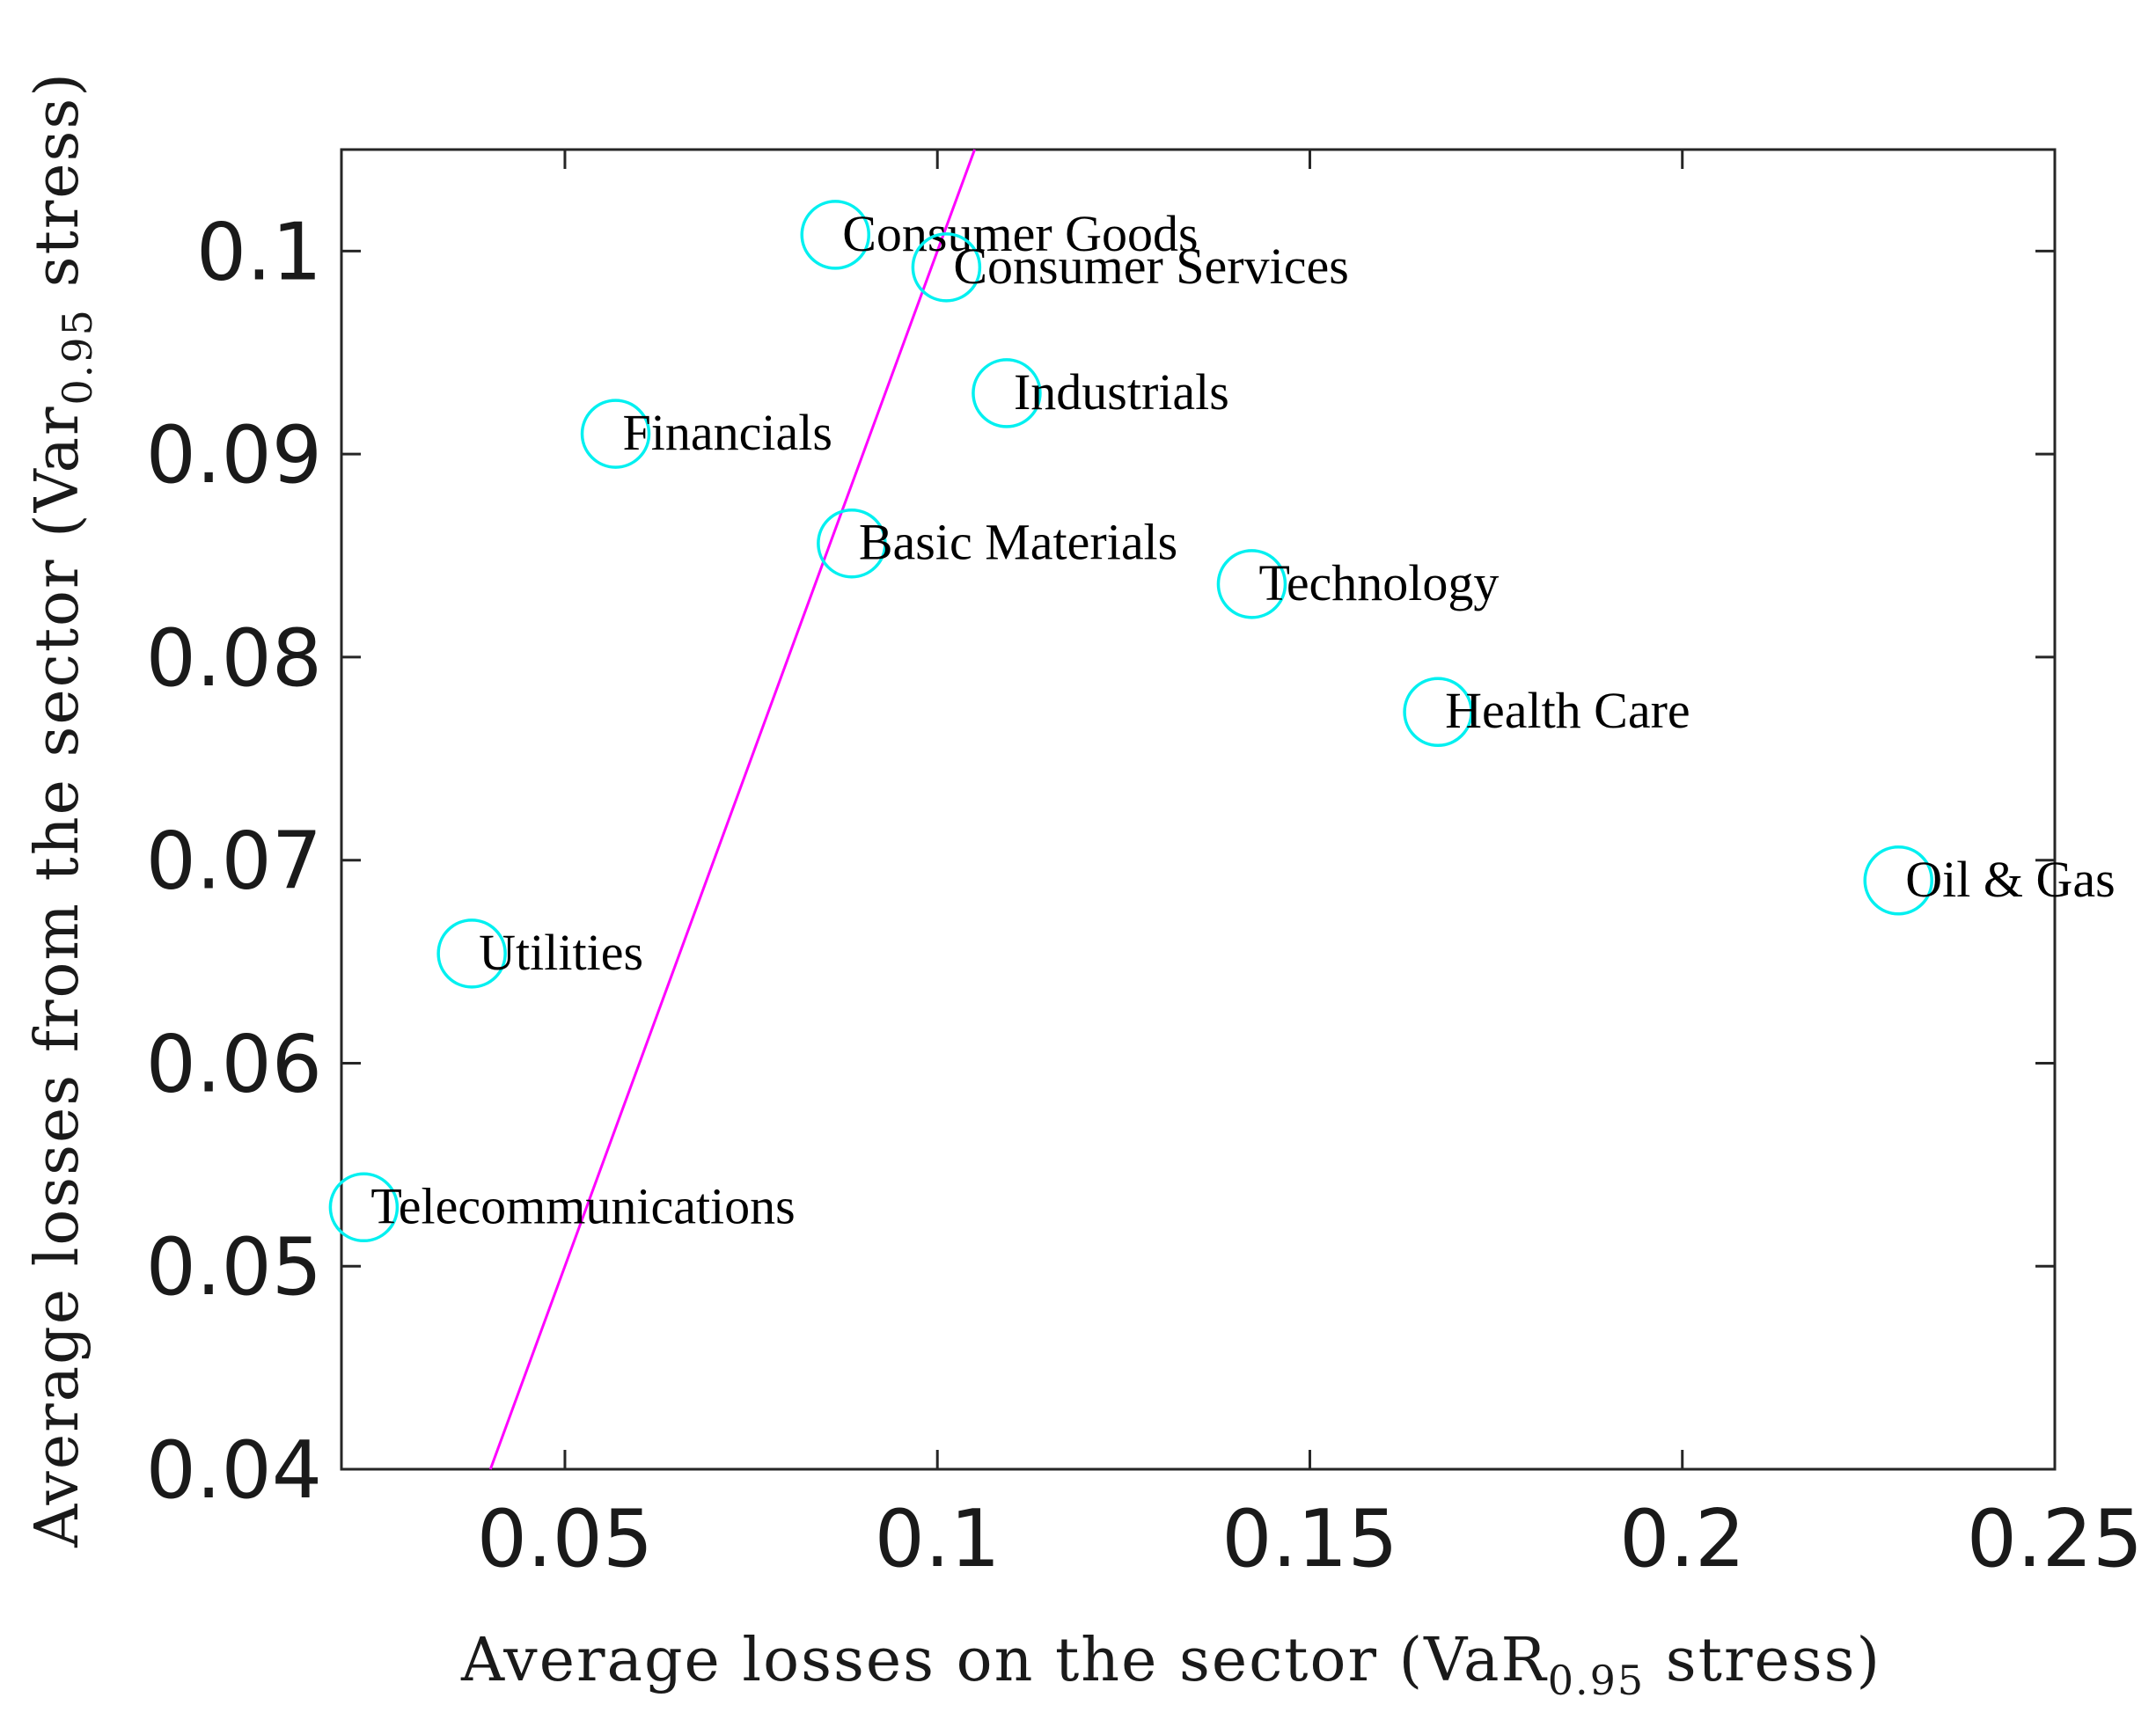 The width and height of the screenshot is (2156, 1727). Describe the element at coordinates (234, 1064) in the screenshot. I see `y-tick-label: 0.06` at that location.